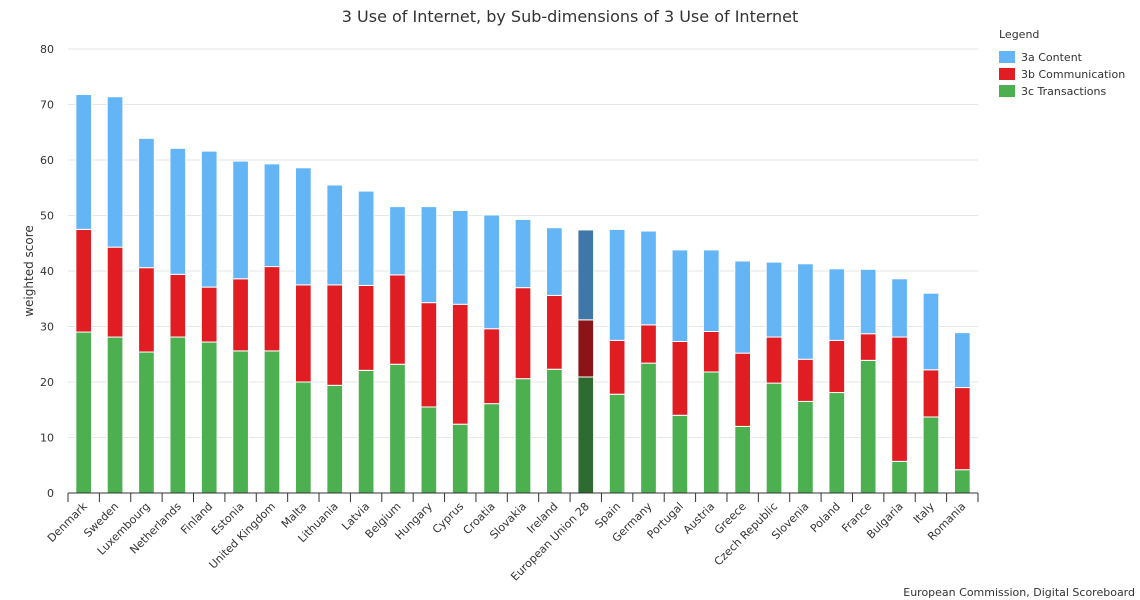  Describe the element at coordinates (1007, 91) in the screenshot. I see `legend-swatch` at that location.